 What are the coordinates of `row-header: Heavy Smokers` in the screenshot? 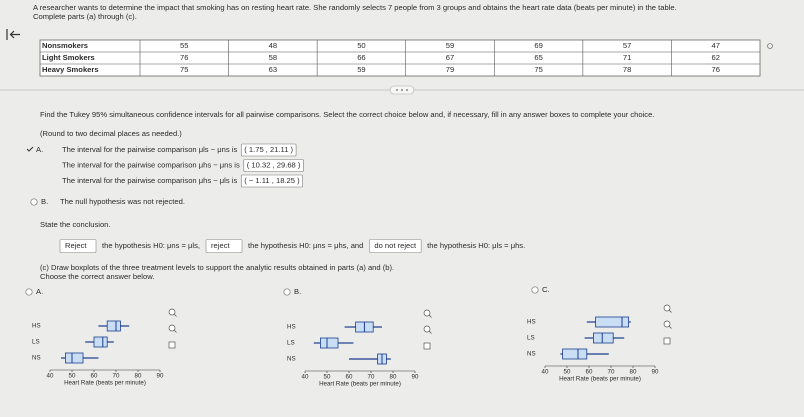 It's located at (70, 69).